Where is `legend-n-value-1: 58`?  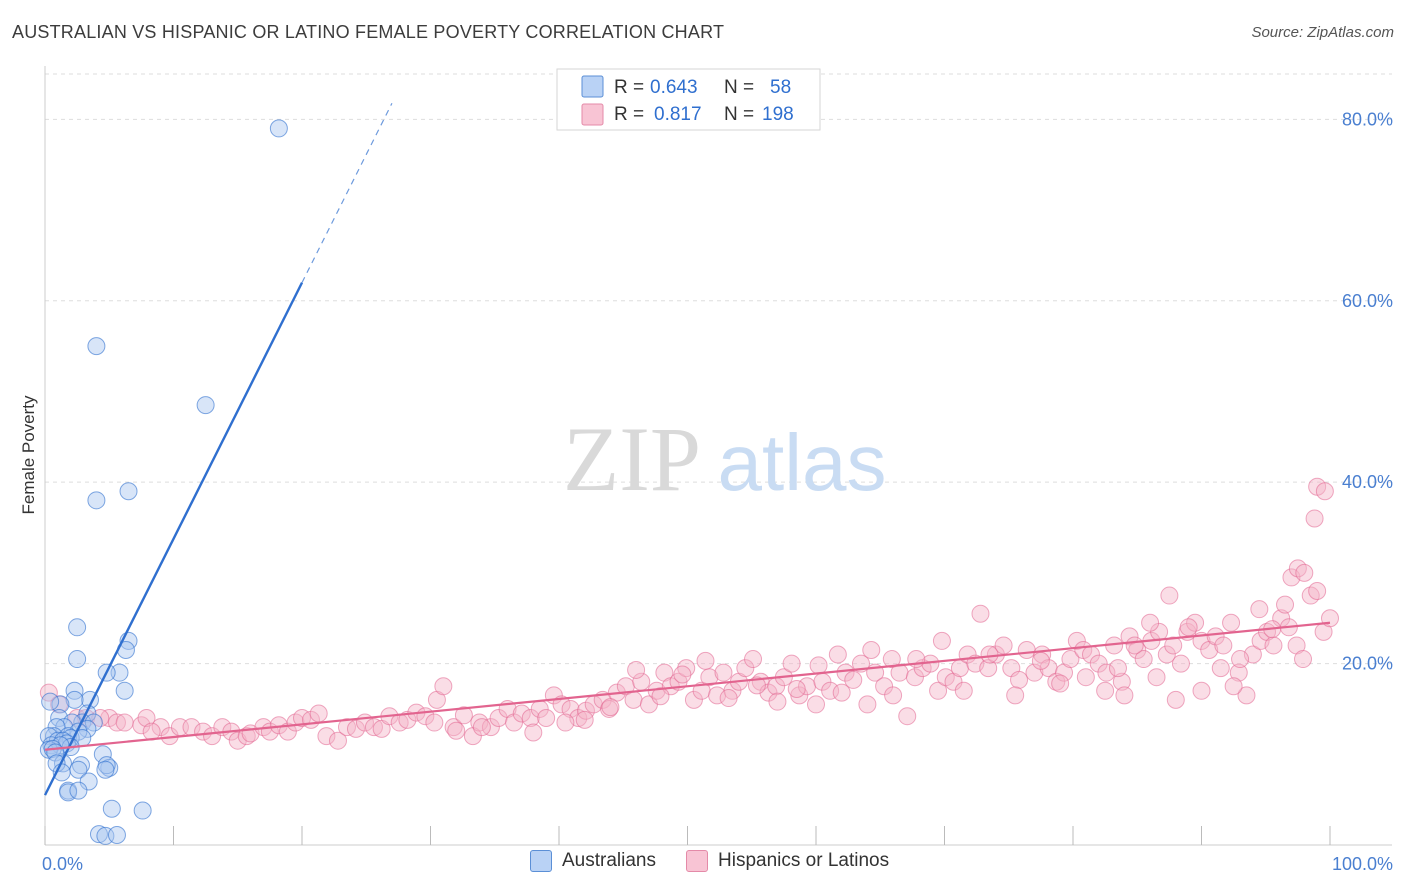
legend-n-value-1: 58 is located at coordinates (780, 87).